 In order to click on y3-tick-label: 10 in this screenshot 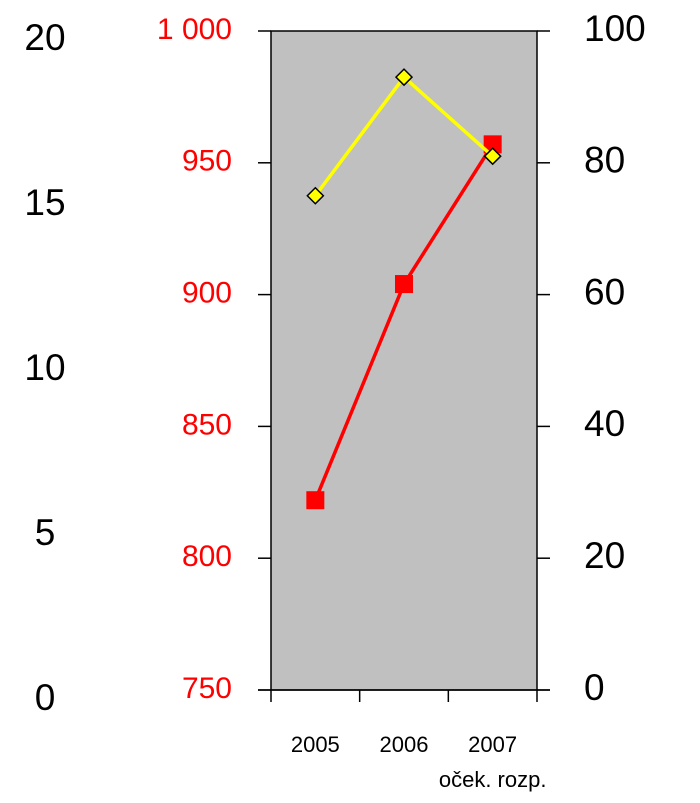, I will do `click(44, 367)`.